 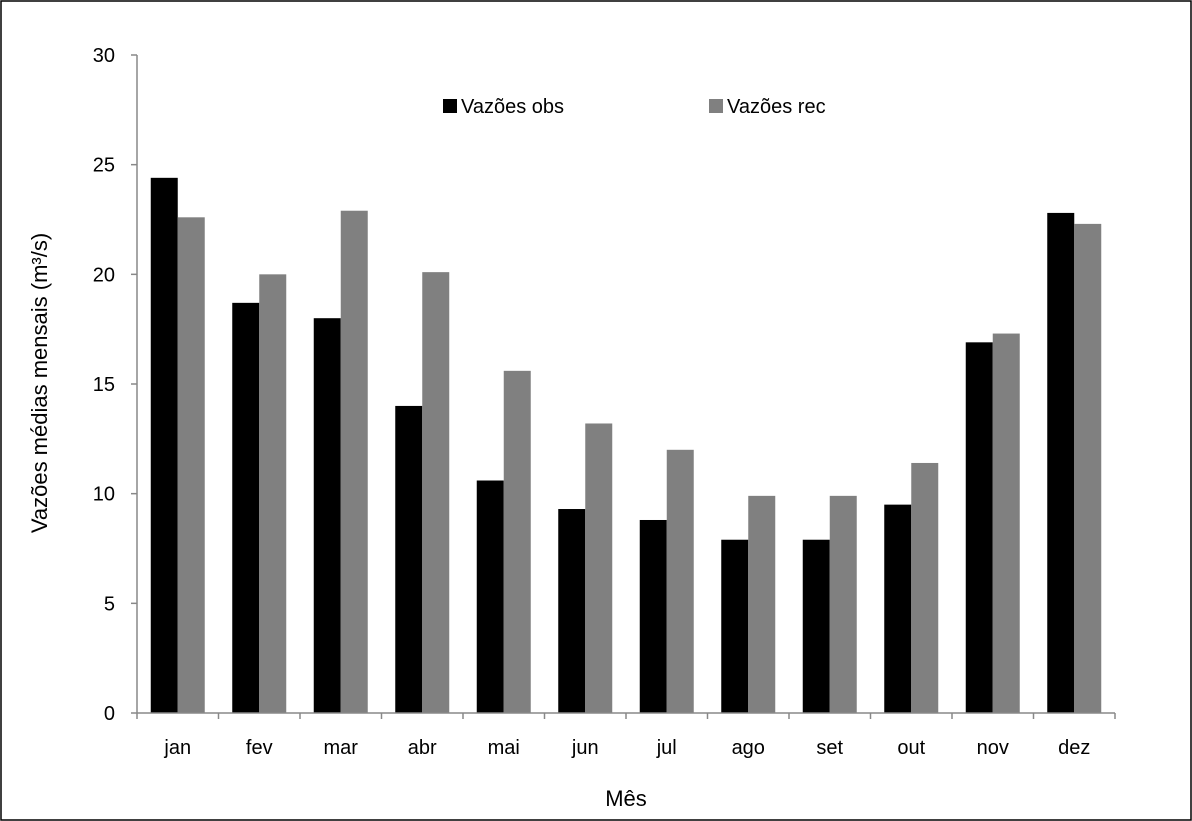 I want to click on x-tick-label: nov, so click(x=993, y=748).